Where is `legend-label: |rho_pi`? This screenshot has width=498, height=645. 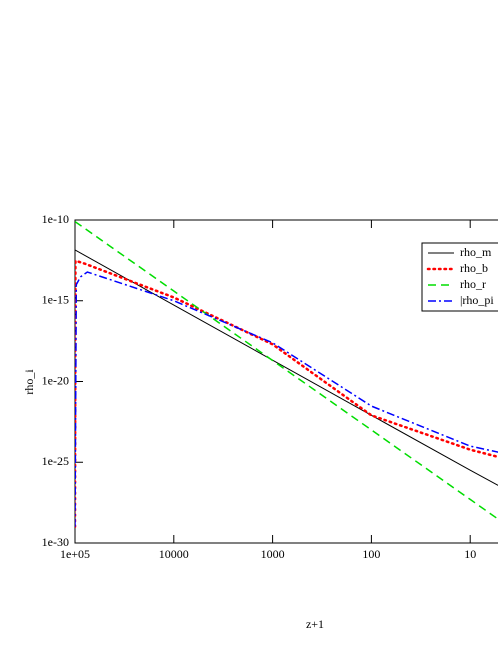
legend-label: |rho_pi is located at coordinates (477, 300).